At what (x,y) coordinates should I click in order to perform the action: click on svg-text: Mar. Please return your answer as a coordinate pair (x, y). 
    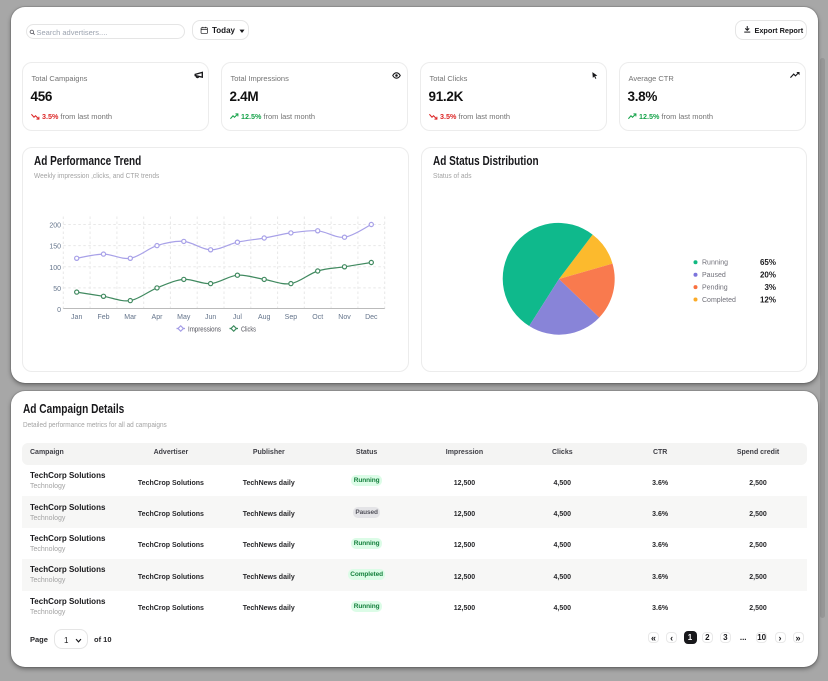
    Looking at the image, I should click on (130, 317).